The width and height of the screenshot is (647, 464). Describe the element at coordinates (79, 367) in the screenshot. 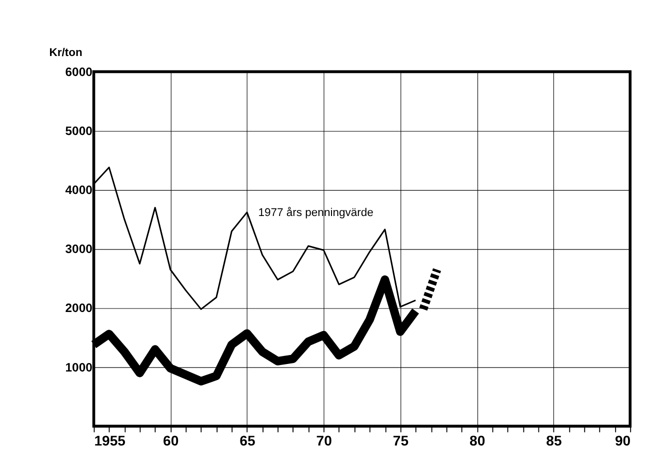

I see `y-tick-label: 1000` at that location.